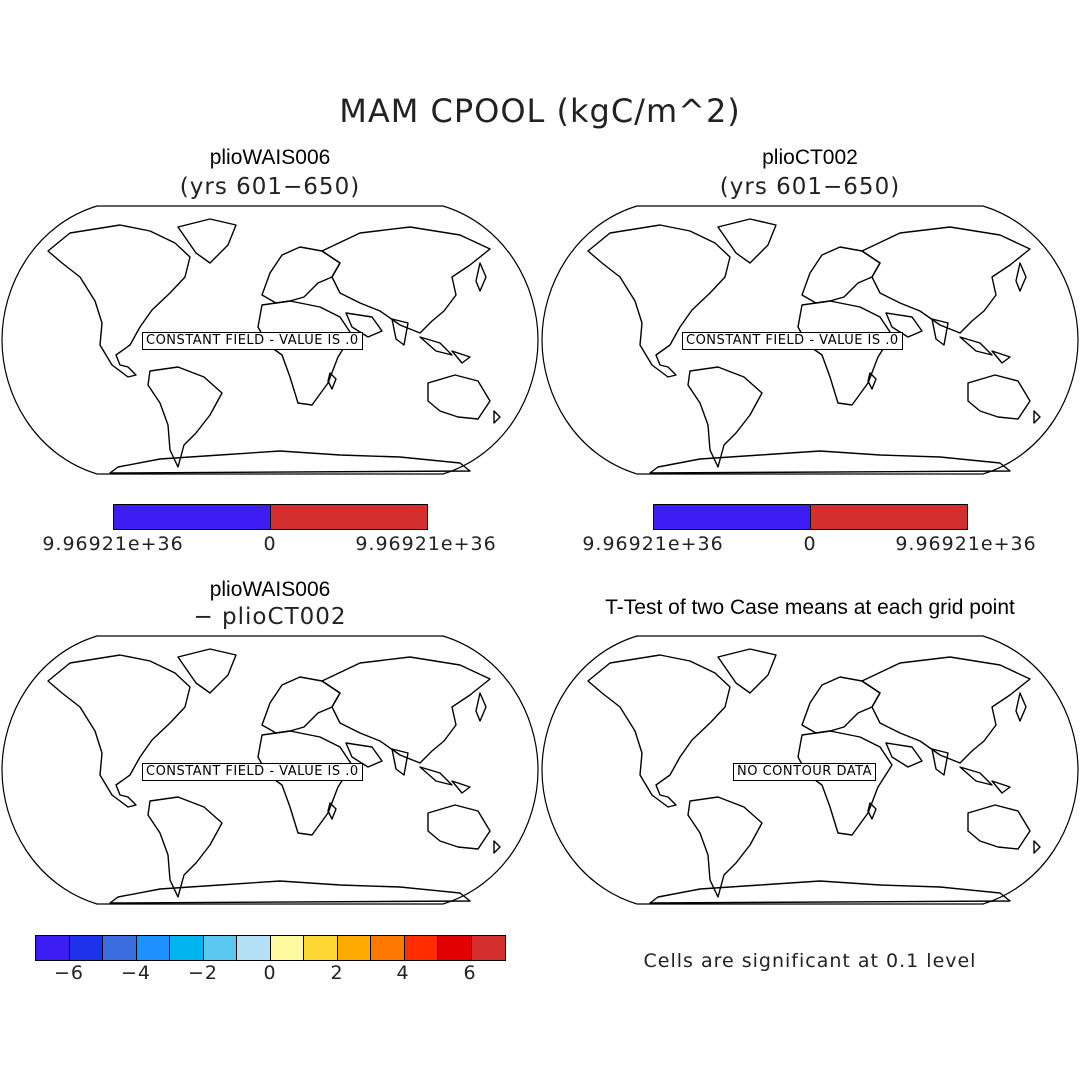 The image size is (1080, 1080). I want to click on colorbar-panel-3-tick: 0, so click(270, 973).